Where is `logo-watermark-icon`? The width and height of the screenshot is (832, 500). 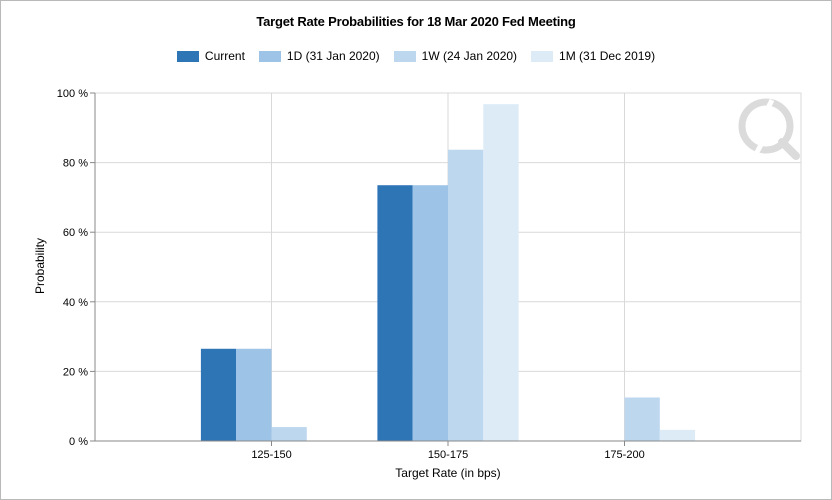
logo-watermark-icon is located at coordinates (769, 129).